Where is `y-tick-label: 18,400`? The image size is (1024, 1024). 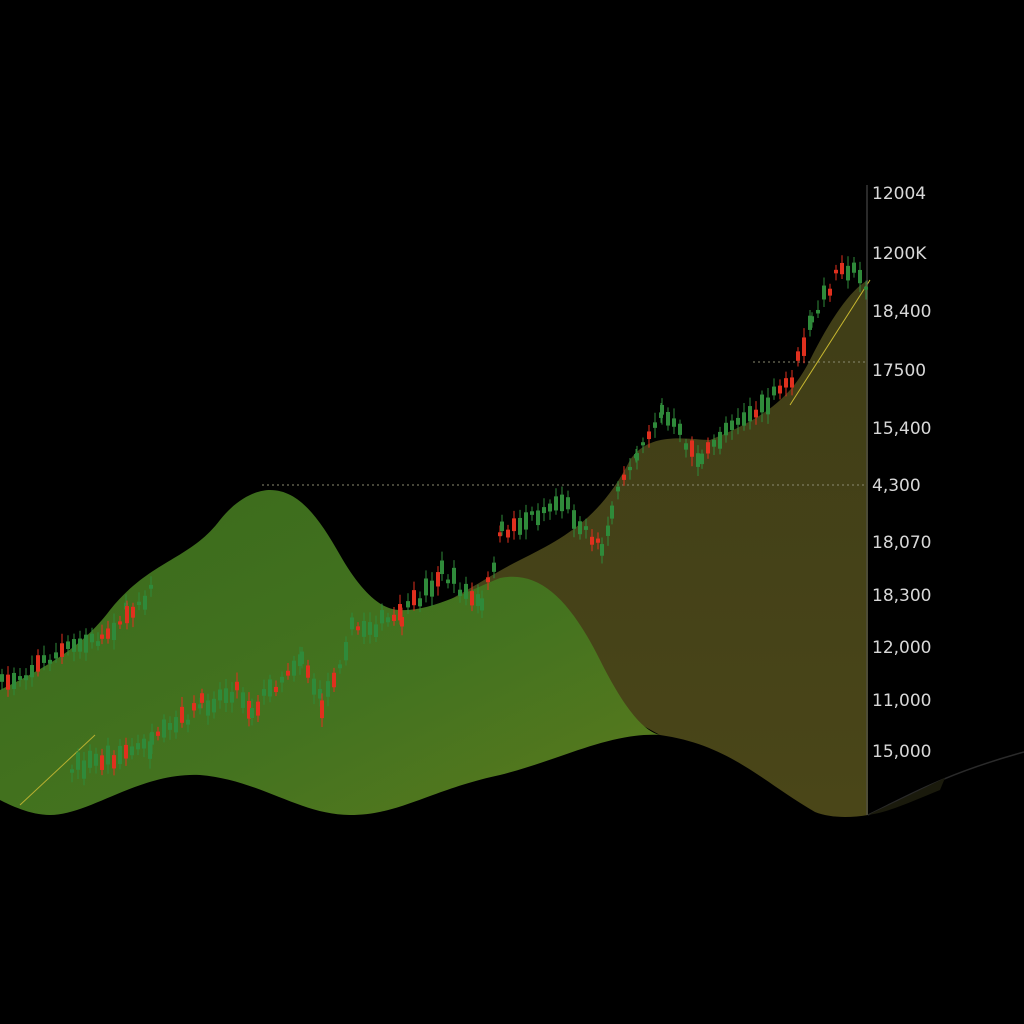 y-tick-label: 18,400 is located at coordinates (901, 312).